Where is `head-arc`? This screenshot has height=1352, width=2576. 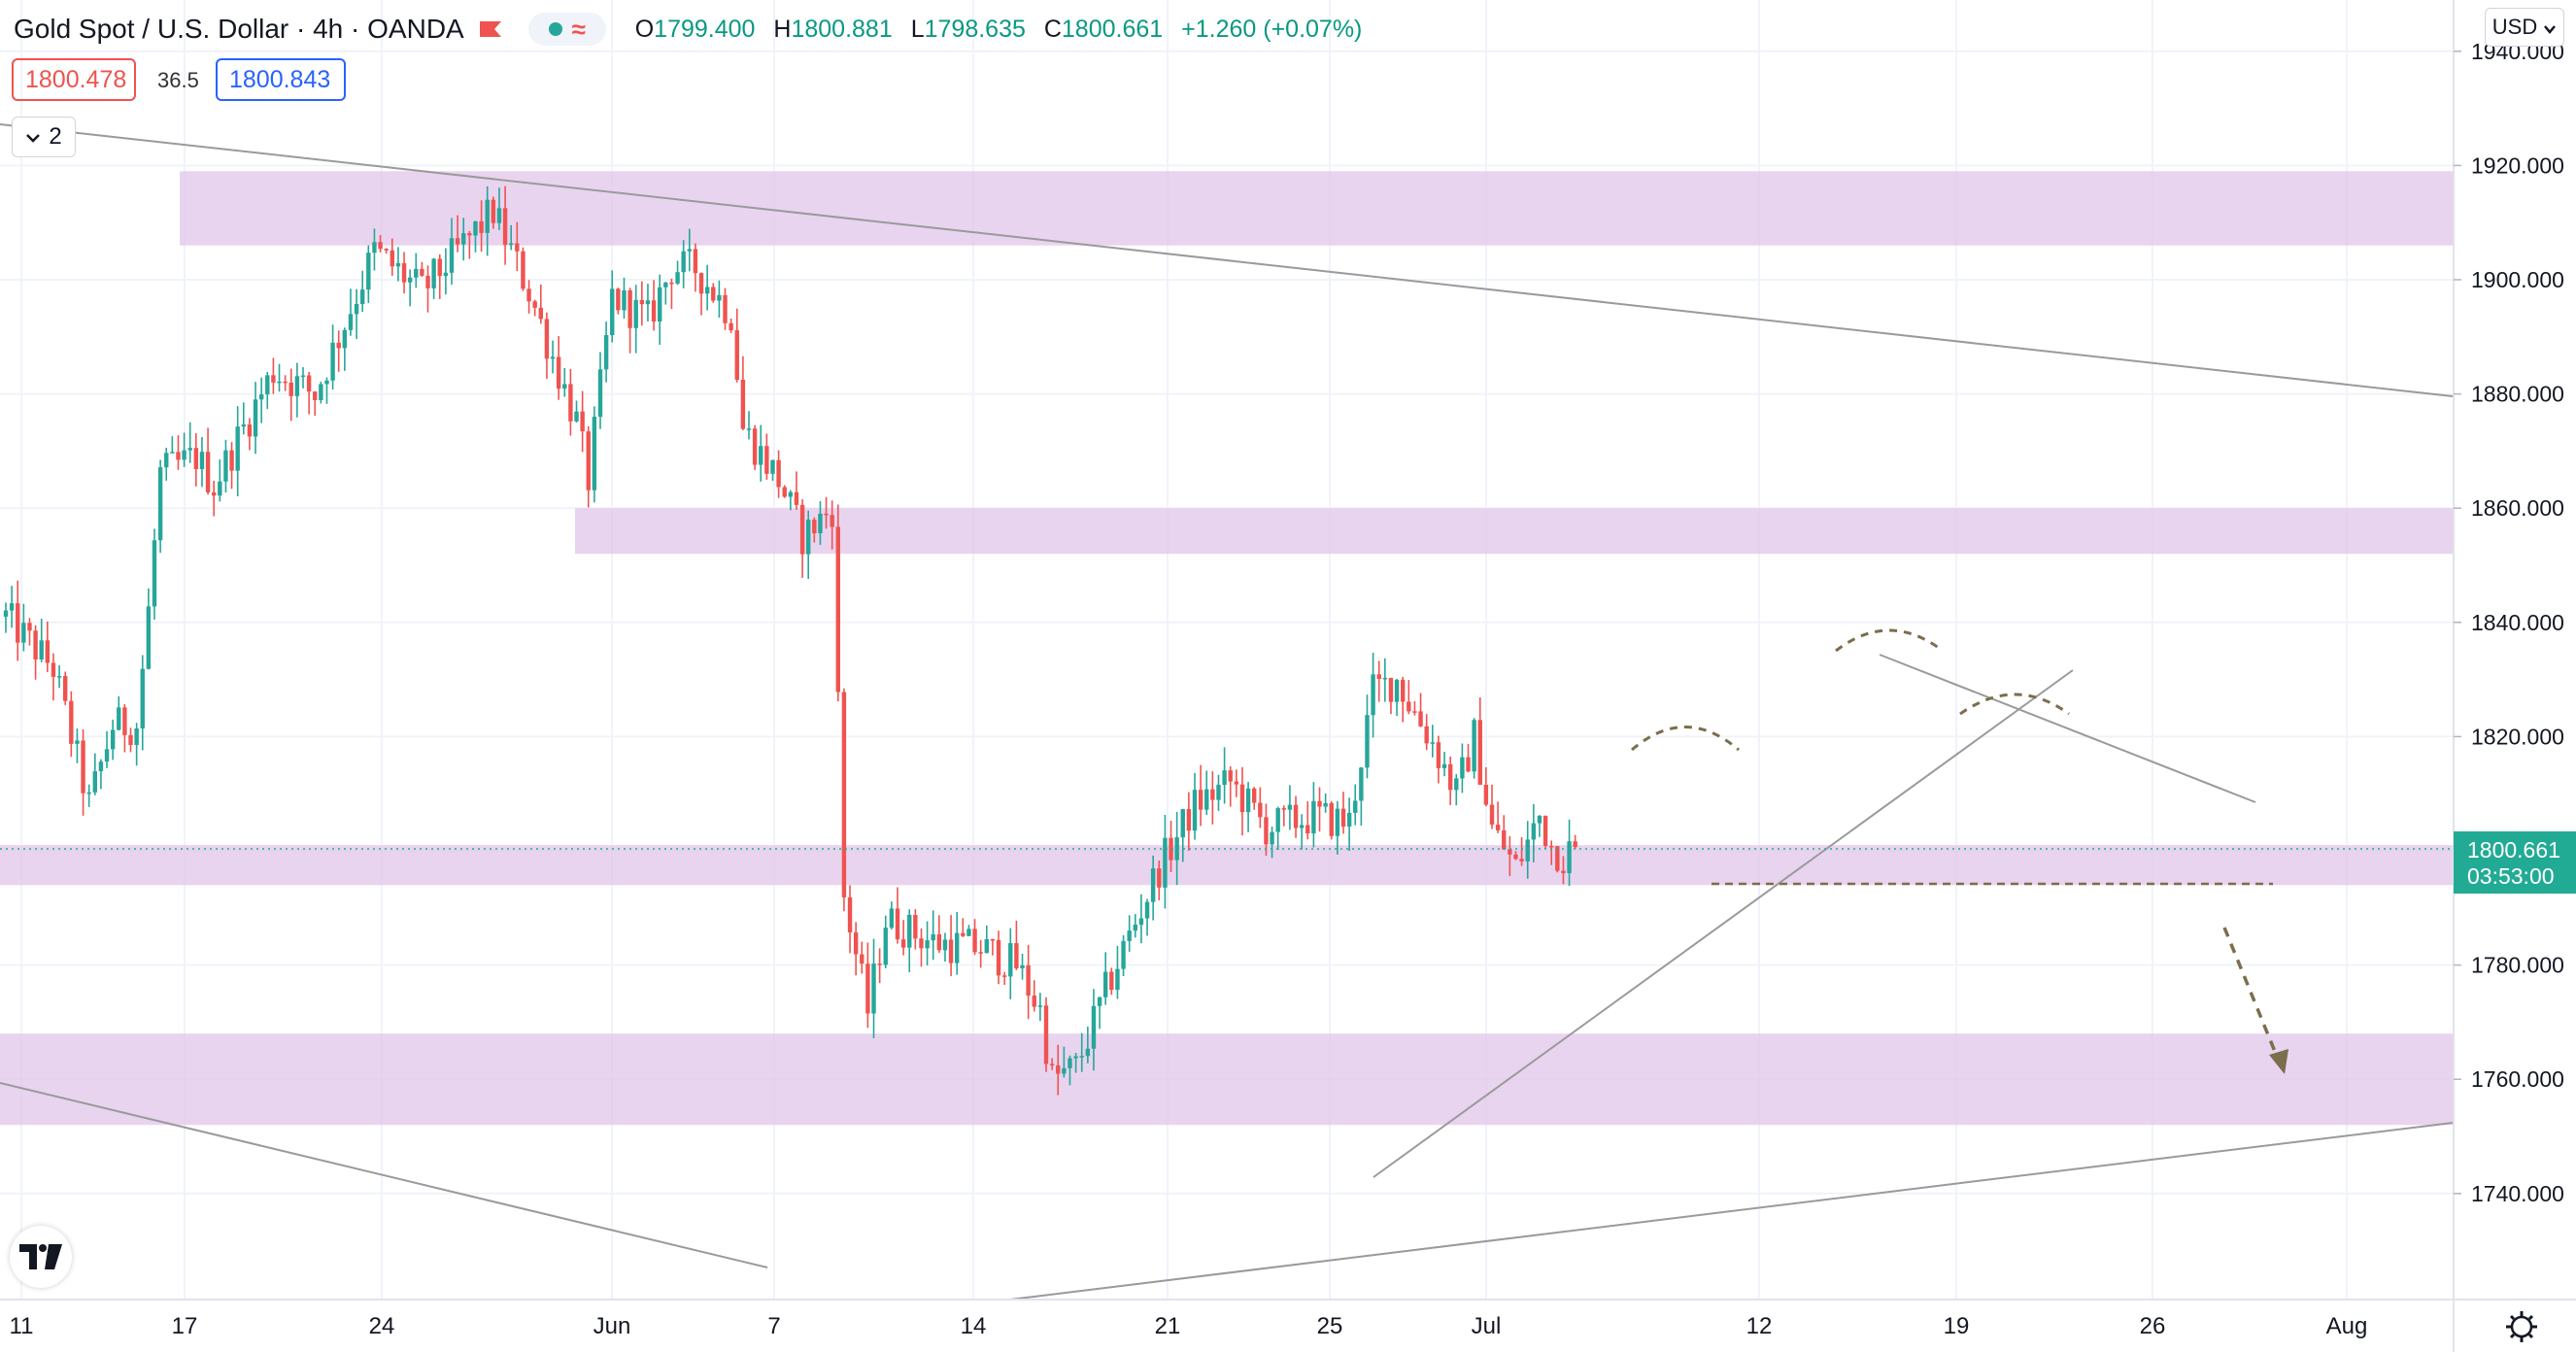
head-arc is located at coordinates (1889, 640).